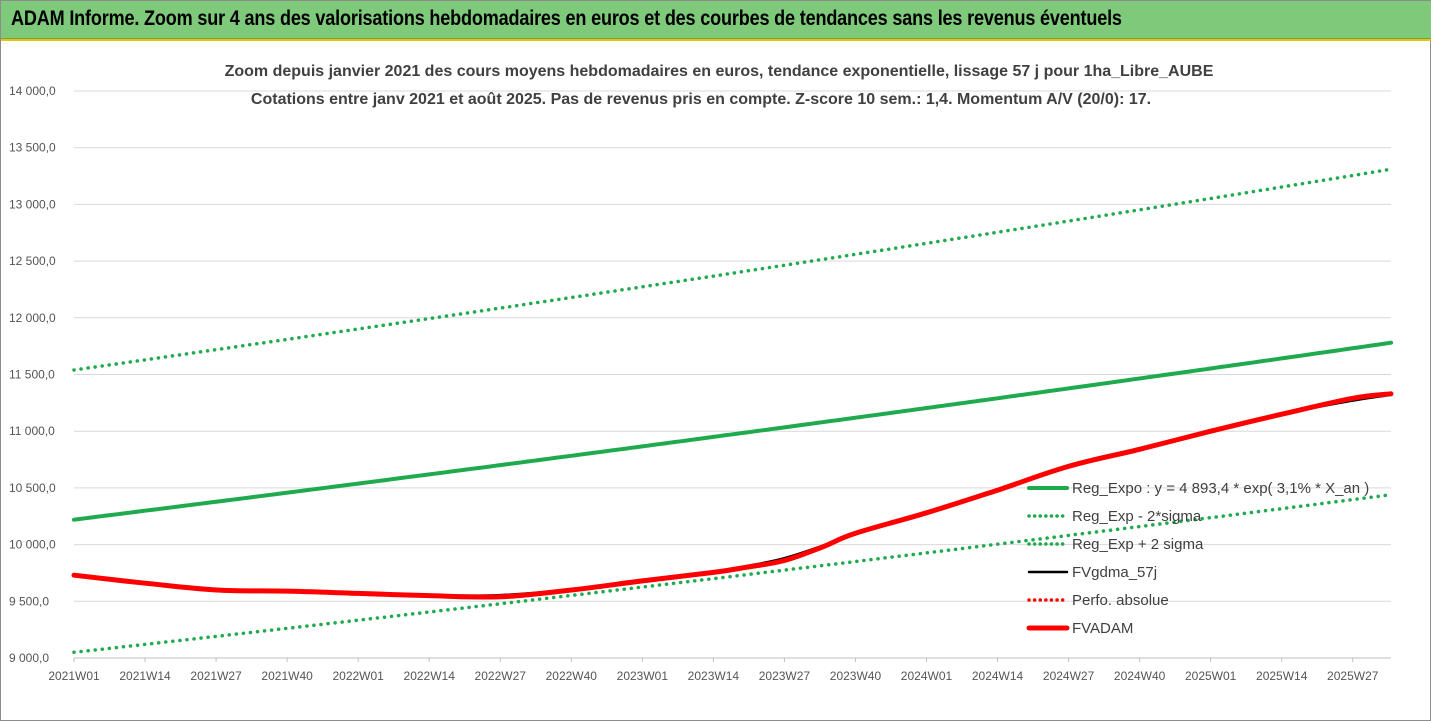  What do you see at coordinates (714, 676) in the screenshot?
I see `x-tick-label: 2023W14` at bounding box center [714, 676].